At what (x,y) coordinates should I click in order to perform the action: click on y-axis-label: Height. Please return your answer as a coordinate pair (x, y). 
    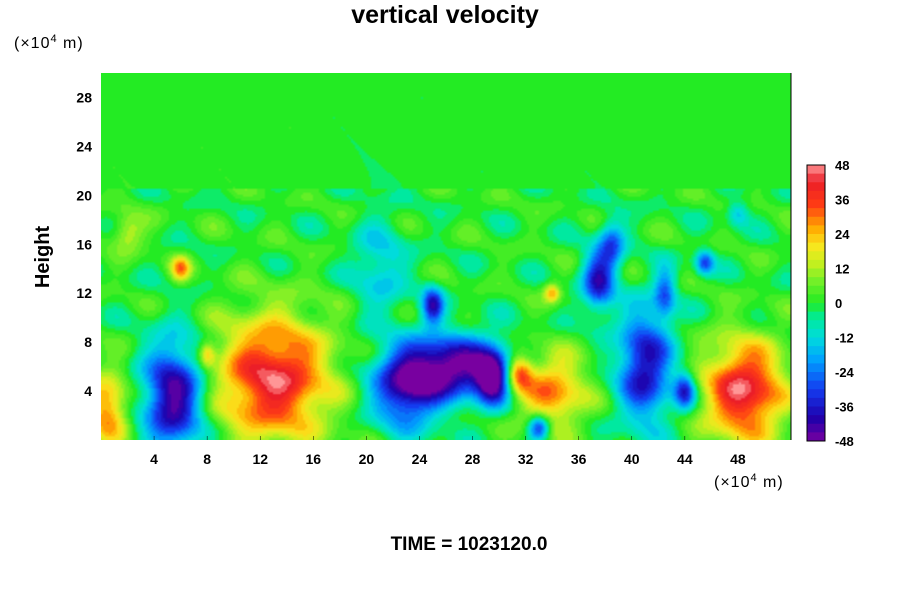
    Looking at the image, I should click on (43, 257).